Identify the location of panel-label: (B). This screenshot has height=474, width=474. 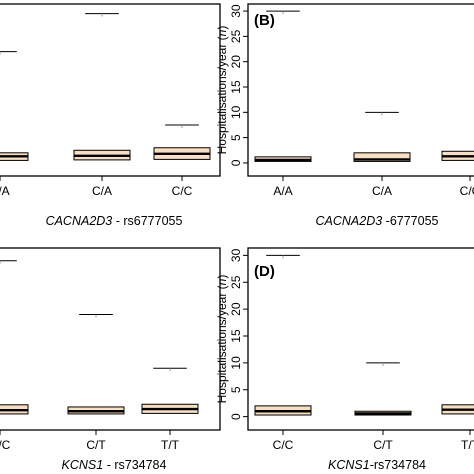
(264, 20).